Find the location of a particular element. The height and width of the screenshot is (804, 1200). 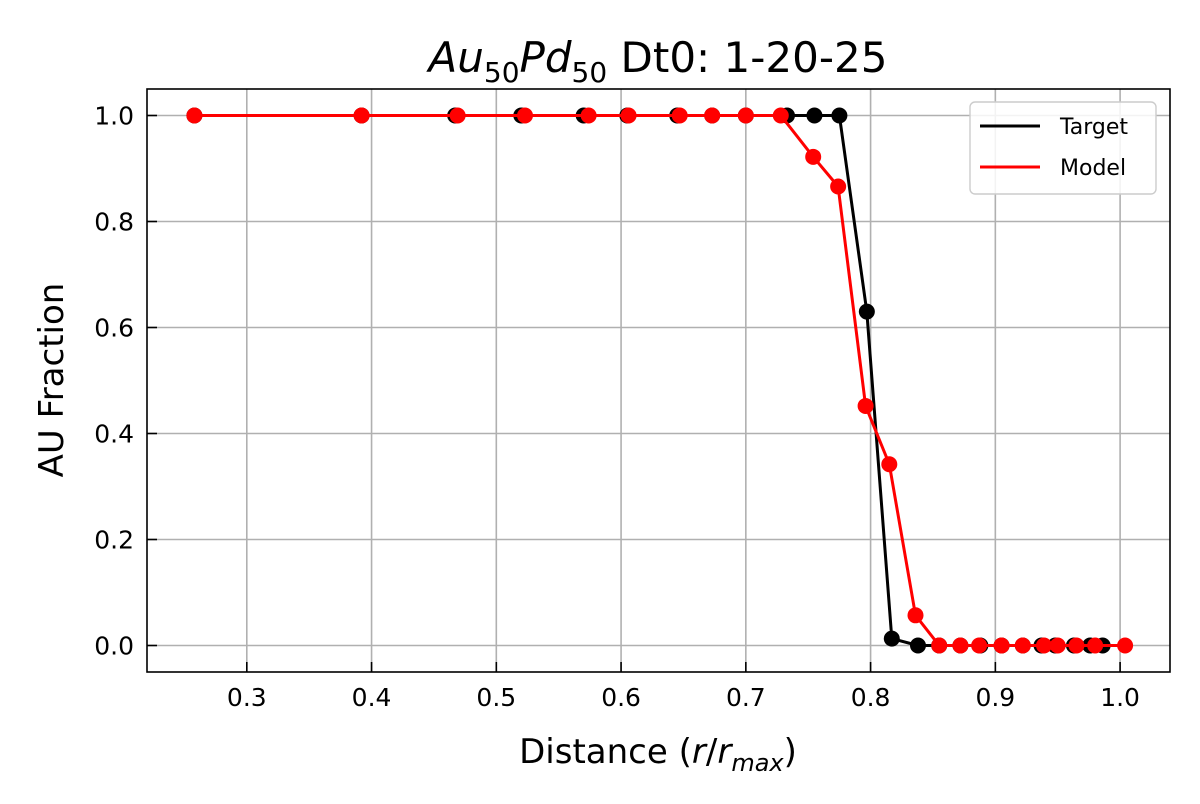

x-tick-label-0: 0.3 is located at coordinates (247, 697).